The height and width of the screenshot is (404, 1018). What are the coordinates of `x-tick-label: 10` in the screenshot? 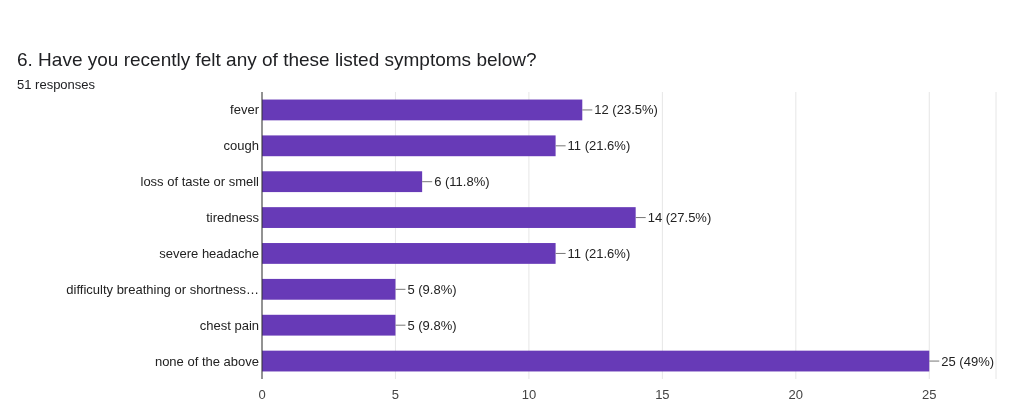 It's located at (529, 394).